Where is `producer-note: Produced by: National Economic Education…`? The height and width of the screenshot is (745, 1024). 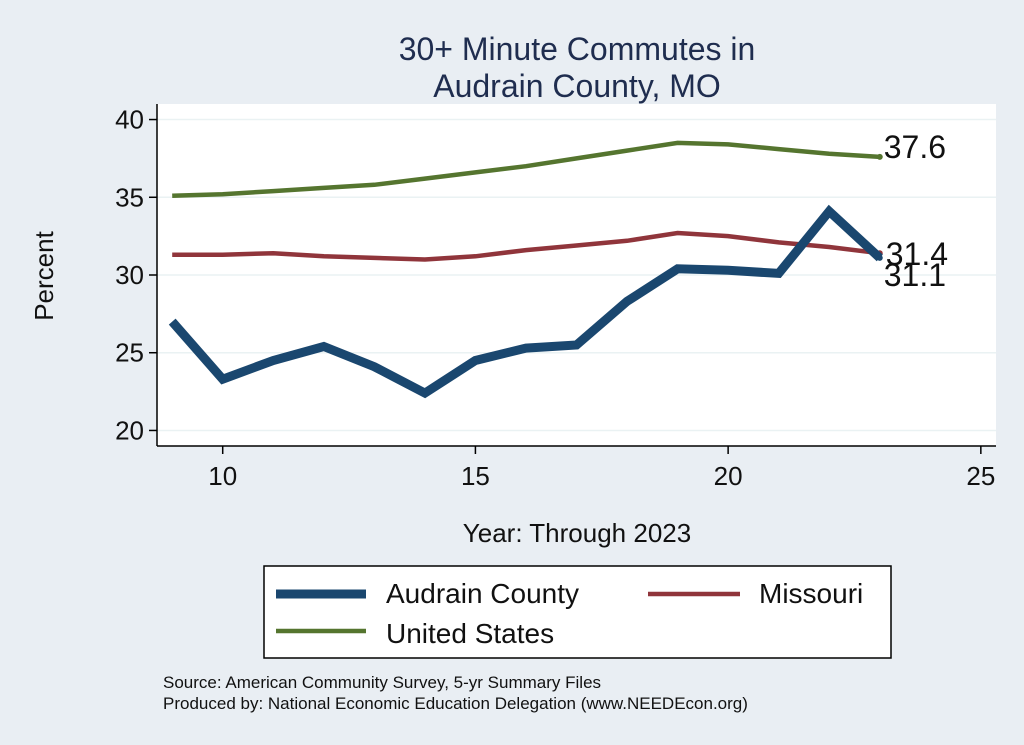
producer-note: Produced by: National Economic Education… is located at coordinates (455, 703).